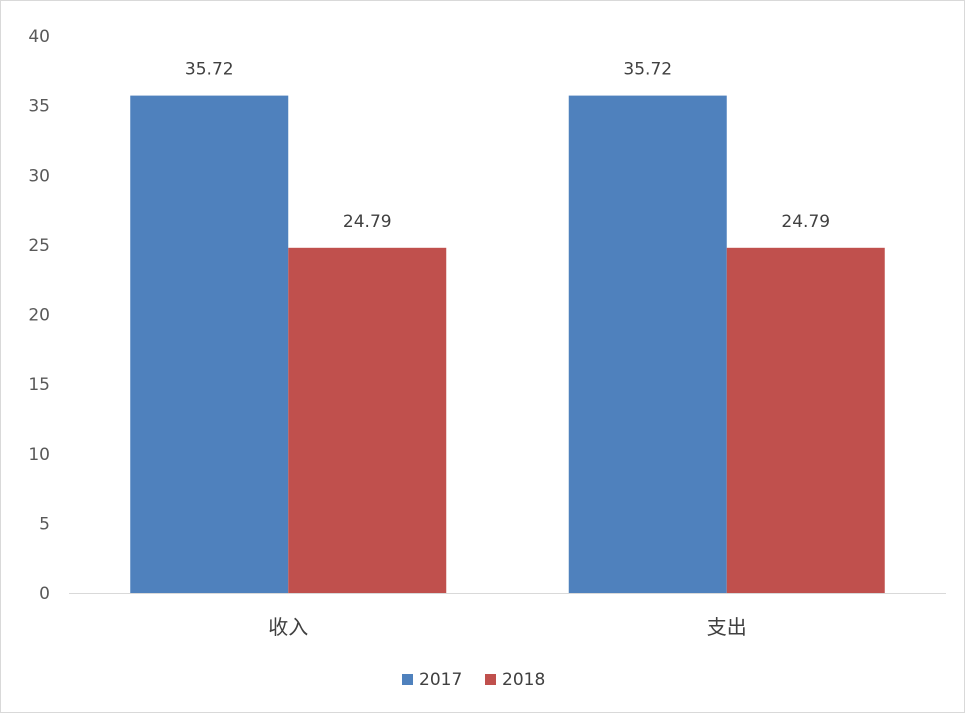  What do you see at coordinates (39, 37) in the screenshot?
I see `y-tick-label: 40` at bounding box center [39, 37].